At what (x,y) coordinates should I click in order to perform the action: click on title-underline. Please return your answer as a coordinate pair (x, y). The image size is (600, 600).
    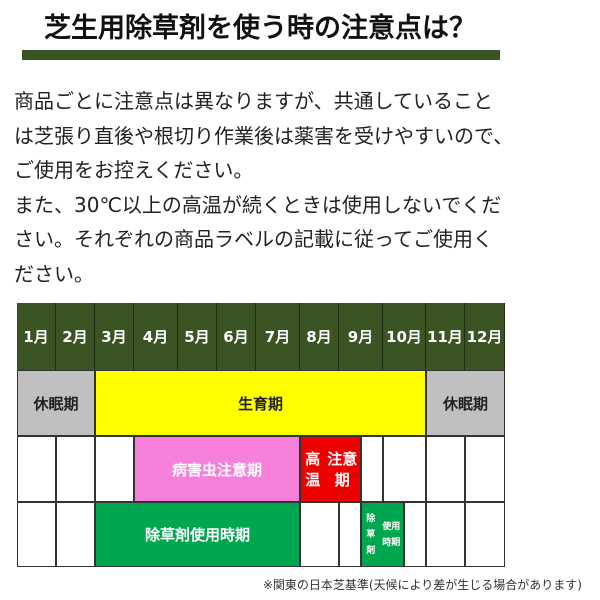
    Looking at the image, I should click on (261, 55).